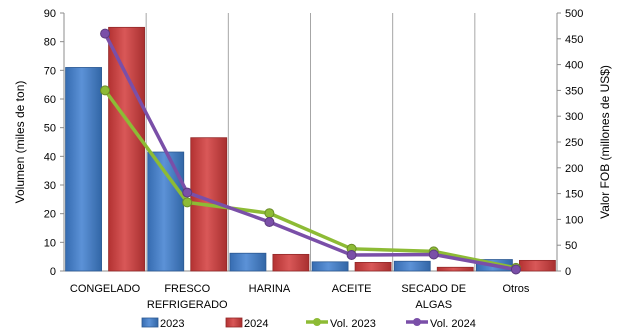 This screenshot has height=334, width=618. I want to click on x-tick-label: HARINA, so click(270, 289).